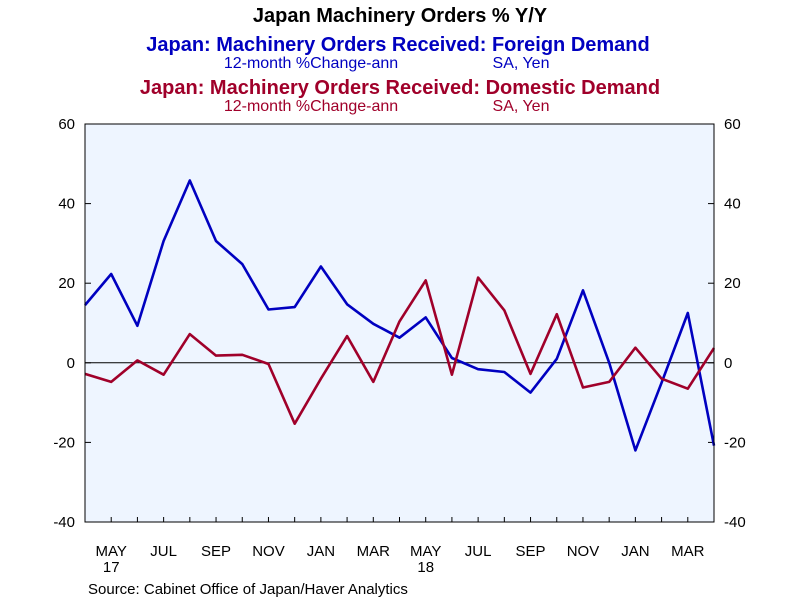 This screenshot has height=600, width=800. I want to click on chart-title: Japan Machinery Orders % Y/Y, so click(400, 16).